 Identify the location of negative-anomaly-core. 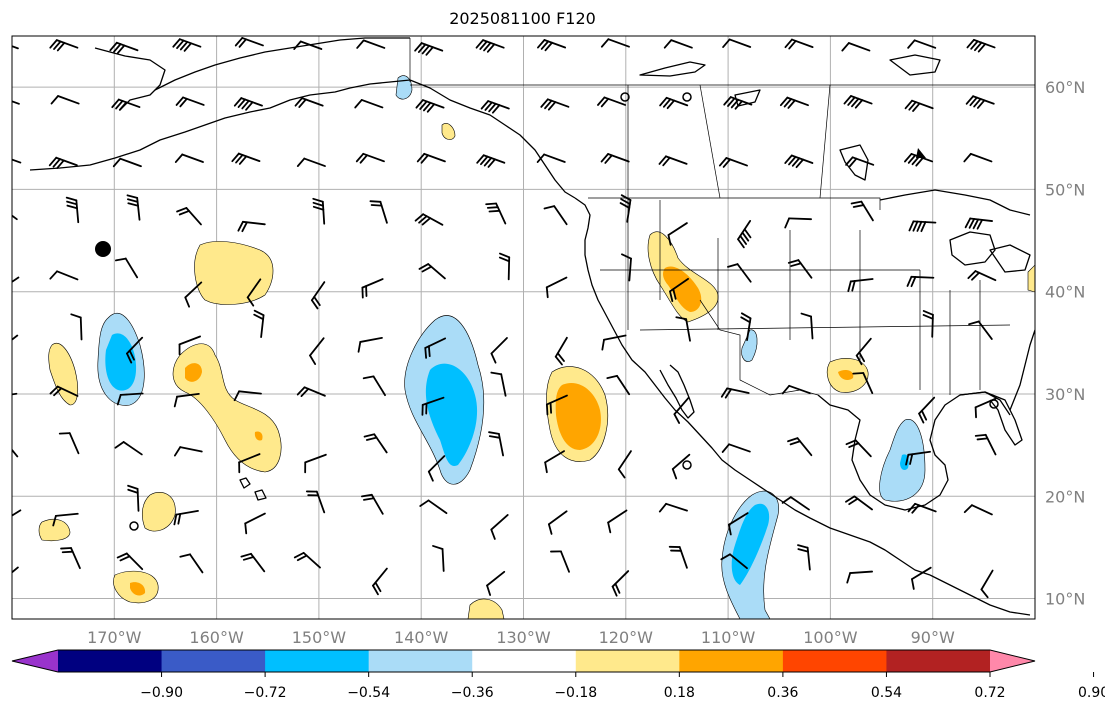
(750, 544).